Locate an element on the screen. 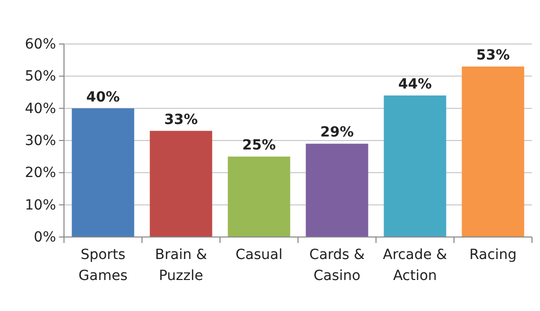 The width and height of the screenshot is (540, 311). x-tick-label: Brain & Puzzle is located at coordinates (181, 265).